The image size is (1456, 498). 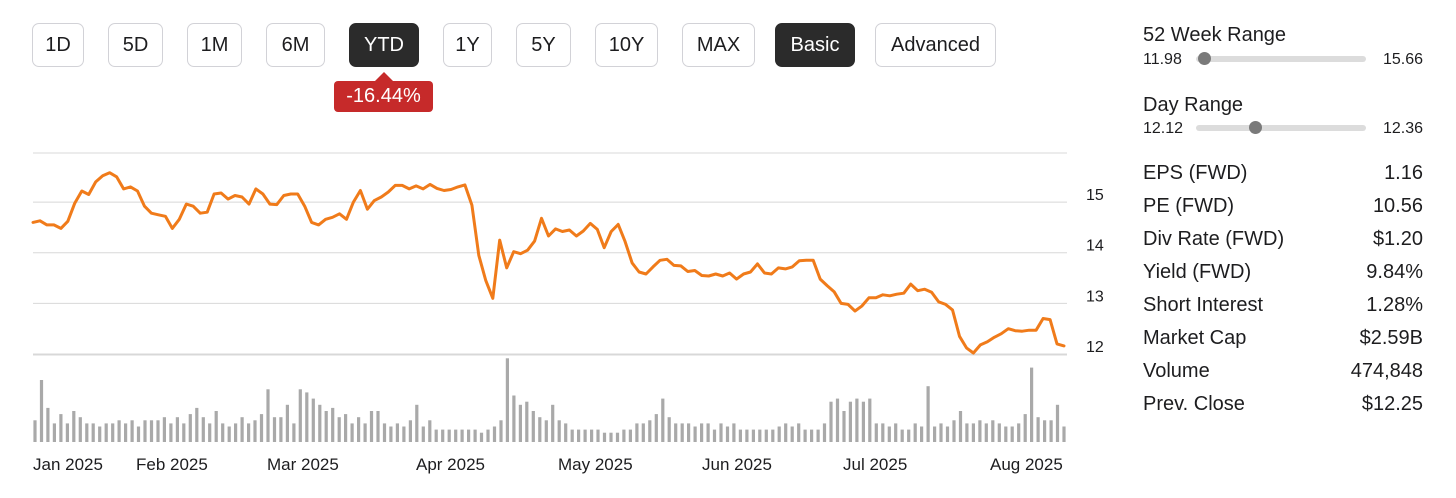 I want to click on stat-row-div-rate: Div Rate (FWD) $1.20, so click(x=1283, y=243).